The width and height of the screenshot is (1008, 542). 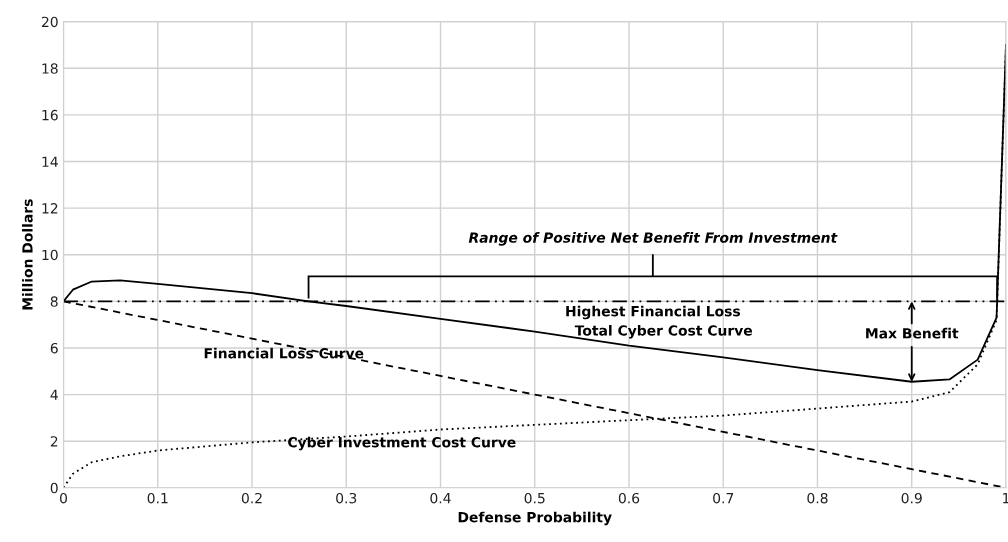 I want to click on x-tick-label: 0.7, so click(x=723, y=498).